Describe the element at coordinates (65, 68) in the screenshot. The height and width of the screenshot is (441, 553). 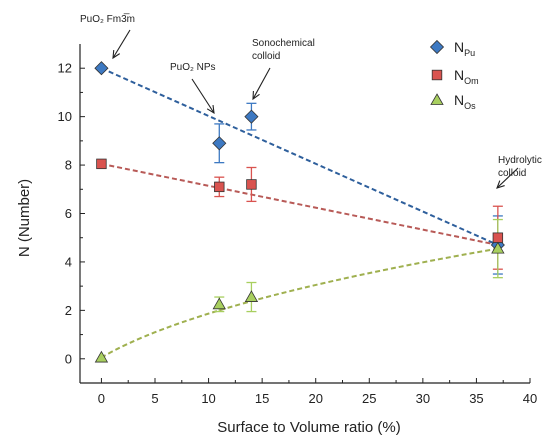
I see `y-tick-label: 12` at that location.